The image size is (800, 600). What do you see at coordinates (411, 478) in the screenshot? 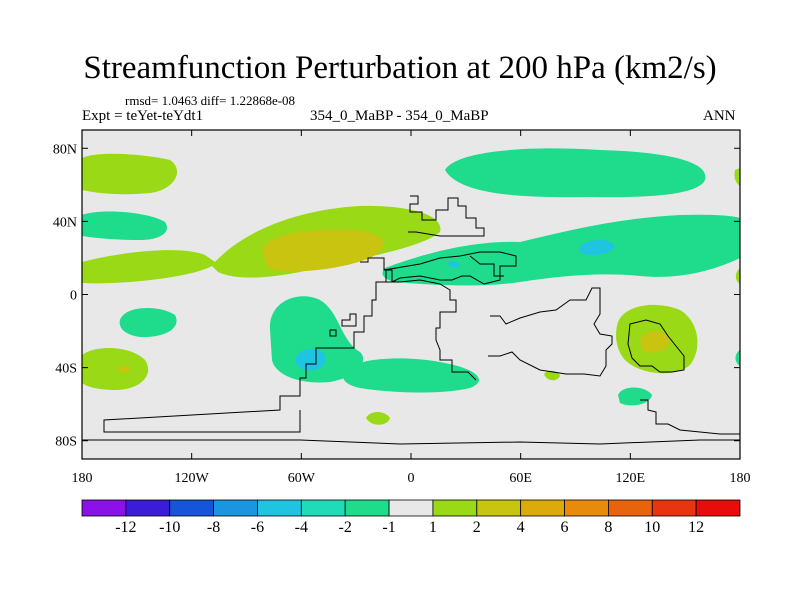
I see `x-tick-label: 0` at bounding box center [411, 478].